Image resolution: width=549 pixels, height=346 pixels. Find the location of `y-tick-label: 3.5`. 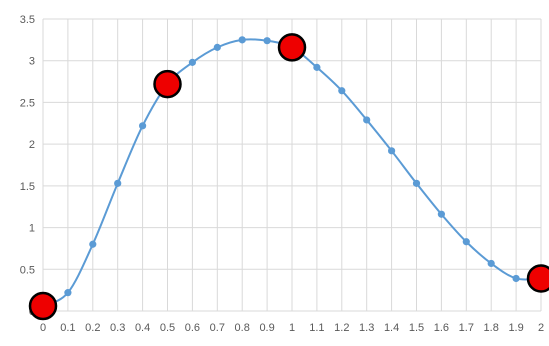

y-tick-label: 3.5 is located at coordinates (27, 20).